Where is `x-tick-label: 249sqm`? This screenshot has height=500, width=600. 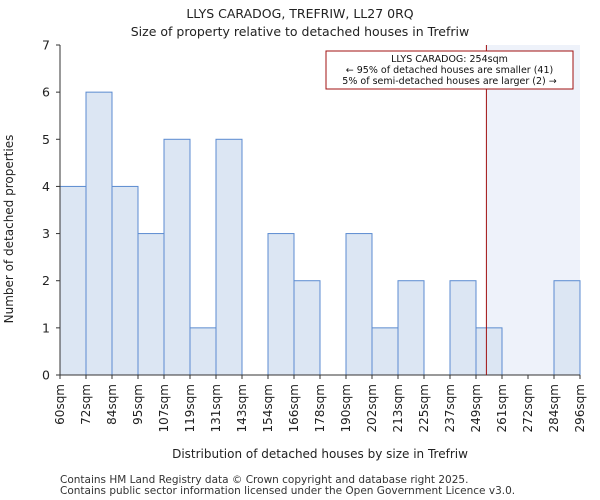 x-tick-label: 249sqm is located at coordinates (476, 408).